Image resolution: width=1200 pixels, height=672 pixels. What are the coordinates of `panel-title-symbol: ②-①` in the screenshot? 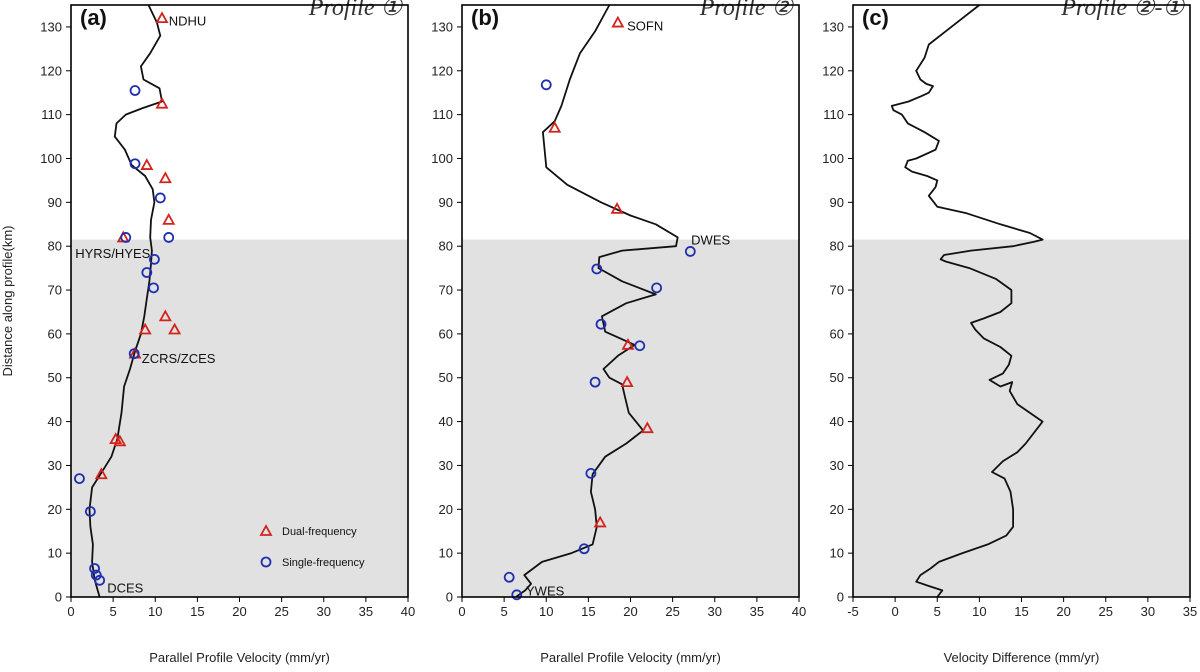 It's located at (1159, 10).